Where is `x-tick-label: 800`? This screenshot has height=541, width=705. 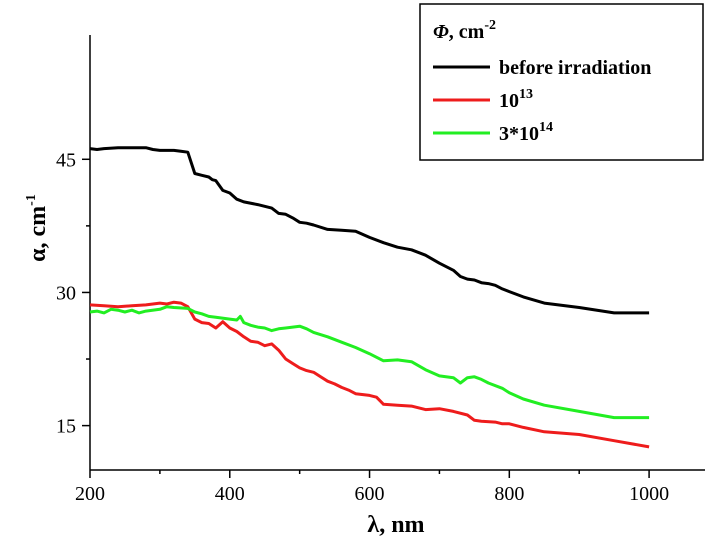
x-tick-label: 800 is located at coordinates (509, 494).